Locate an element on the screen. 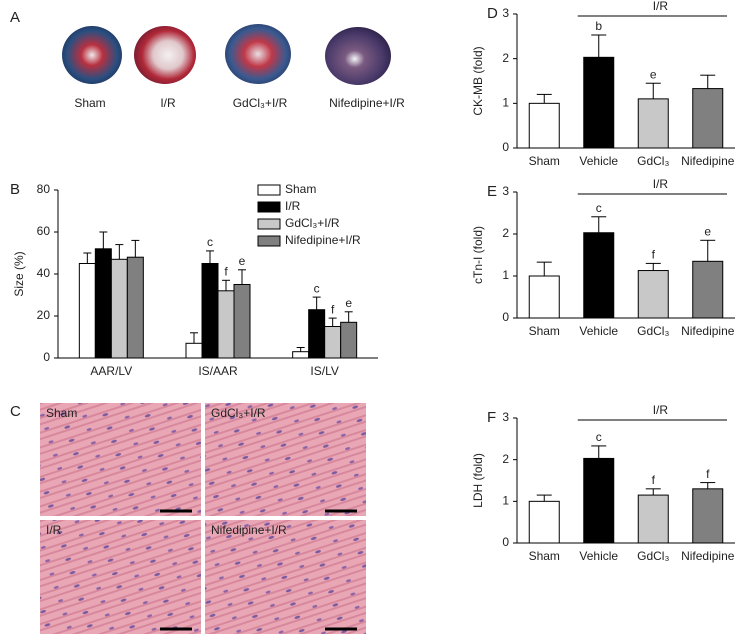 This screenshot has height=637, width=750. panel-label: D is located at coordinates (492, 13).